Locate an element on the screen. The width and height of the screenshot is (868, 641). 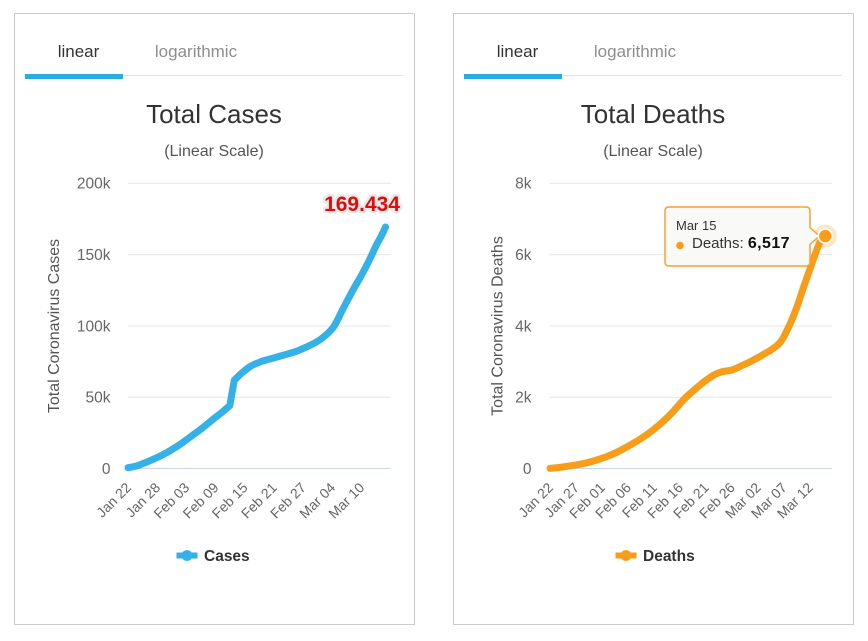
svg-text: 8k is located at coordinates (523, 184).